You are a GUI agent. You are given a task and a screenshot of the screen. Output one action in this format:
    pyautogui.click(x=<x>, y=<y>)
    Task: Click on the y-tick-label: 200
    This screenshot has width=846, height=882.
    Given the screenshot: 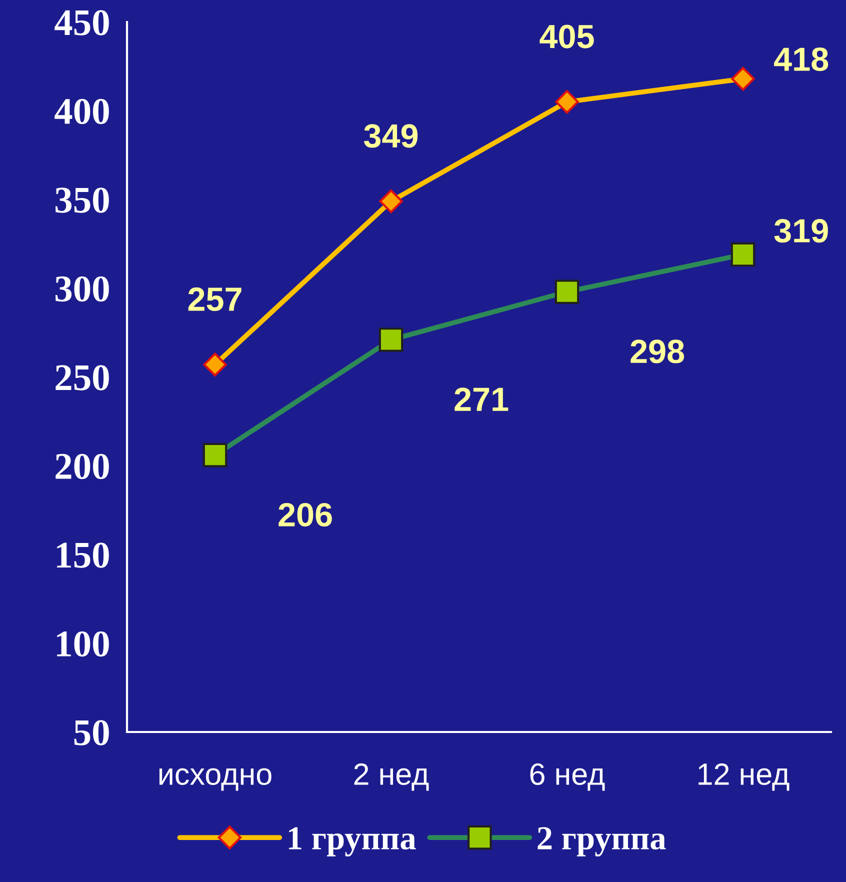 What is the action you would take?
    pyautogui.click(x=82, y=467)
    